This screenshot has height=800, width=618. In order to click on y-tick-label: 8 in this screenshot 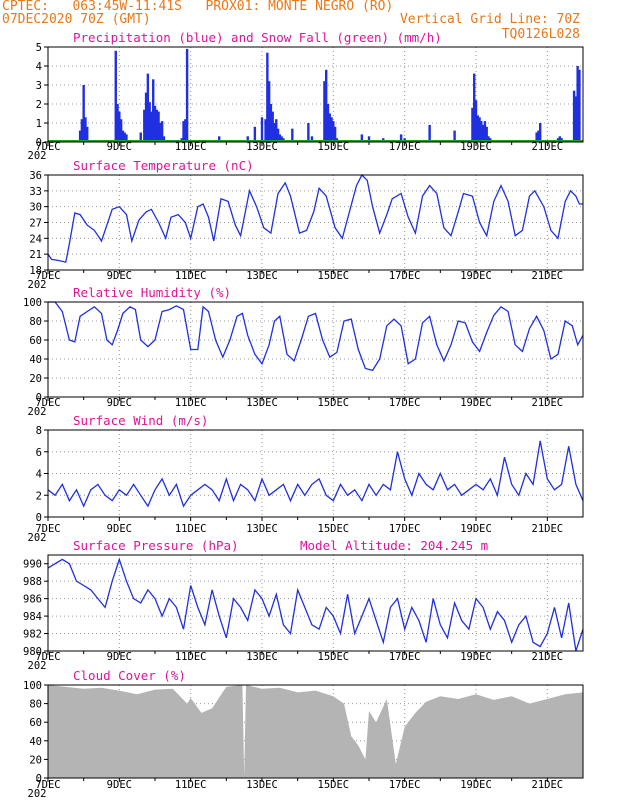, I will do `click(39, 431)`.